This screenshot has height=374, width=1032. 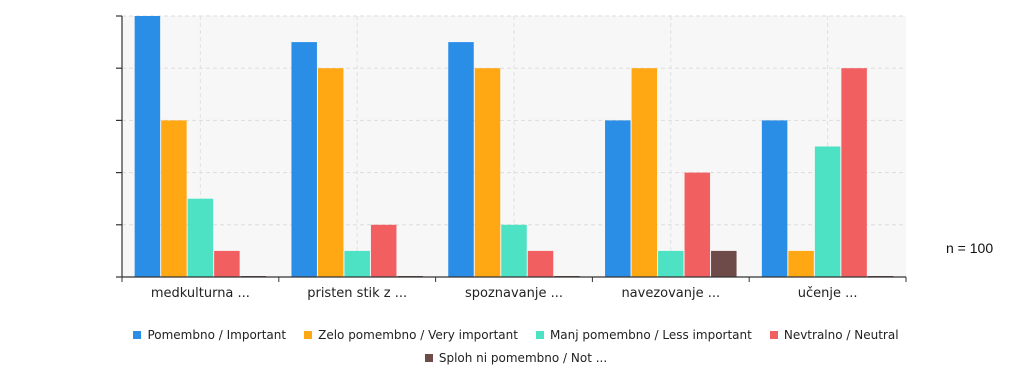 I want to click on legend-label: Pomembno / Important, so click(x=217, y=335).